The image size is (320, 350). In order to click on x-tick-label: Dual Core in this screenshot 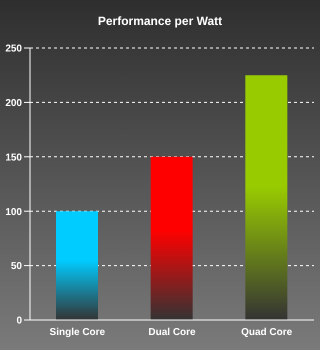, I will do `click(172, 332)`.